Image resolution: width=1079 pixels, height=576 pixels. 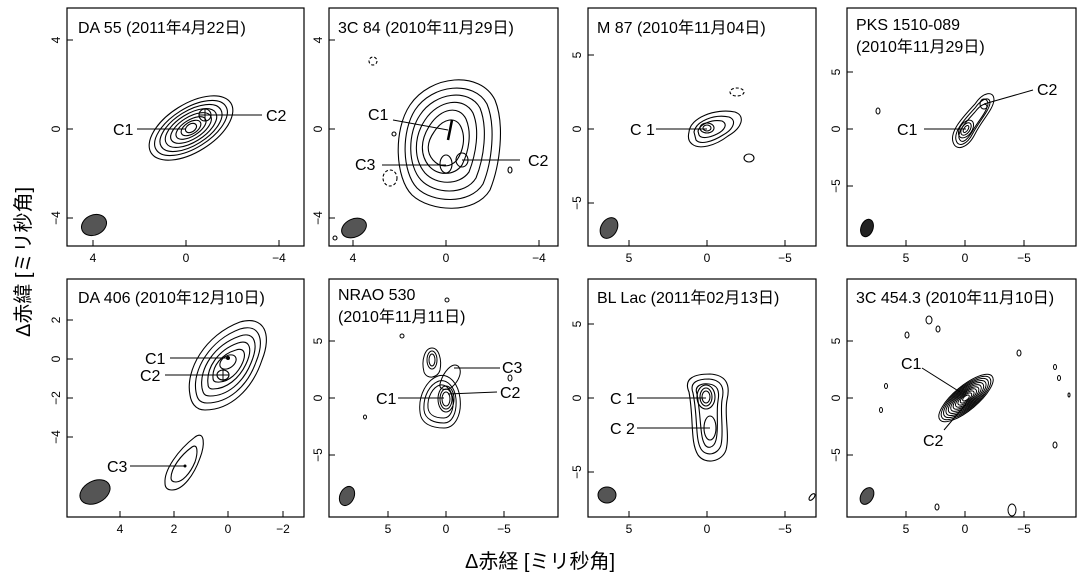 I want to click on panel-3c84: 3C 84 (2010年11月29日) 4 0 −4 4 0 −4 C1, so click(x=435, y=136).